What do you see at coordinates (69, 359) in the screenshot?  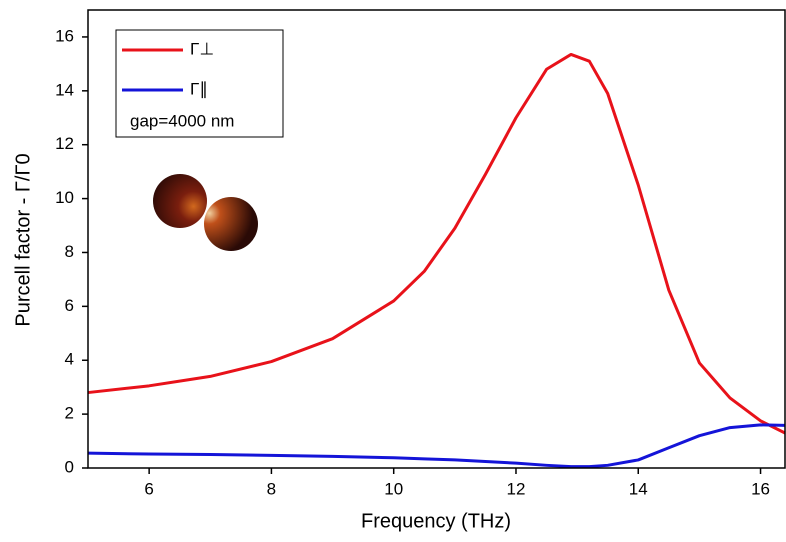 I see `y-tick-label: 4` at bounding box center [69, 359].